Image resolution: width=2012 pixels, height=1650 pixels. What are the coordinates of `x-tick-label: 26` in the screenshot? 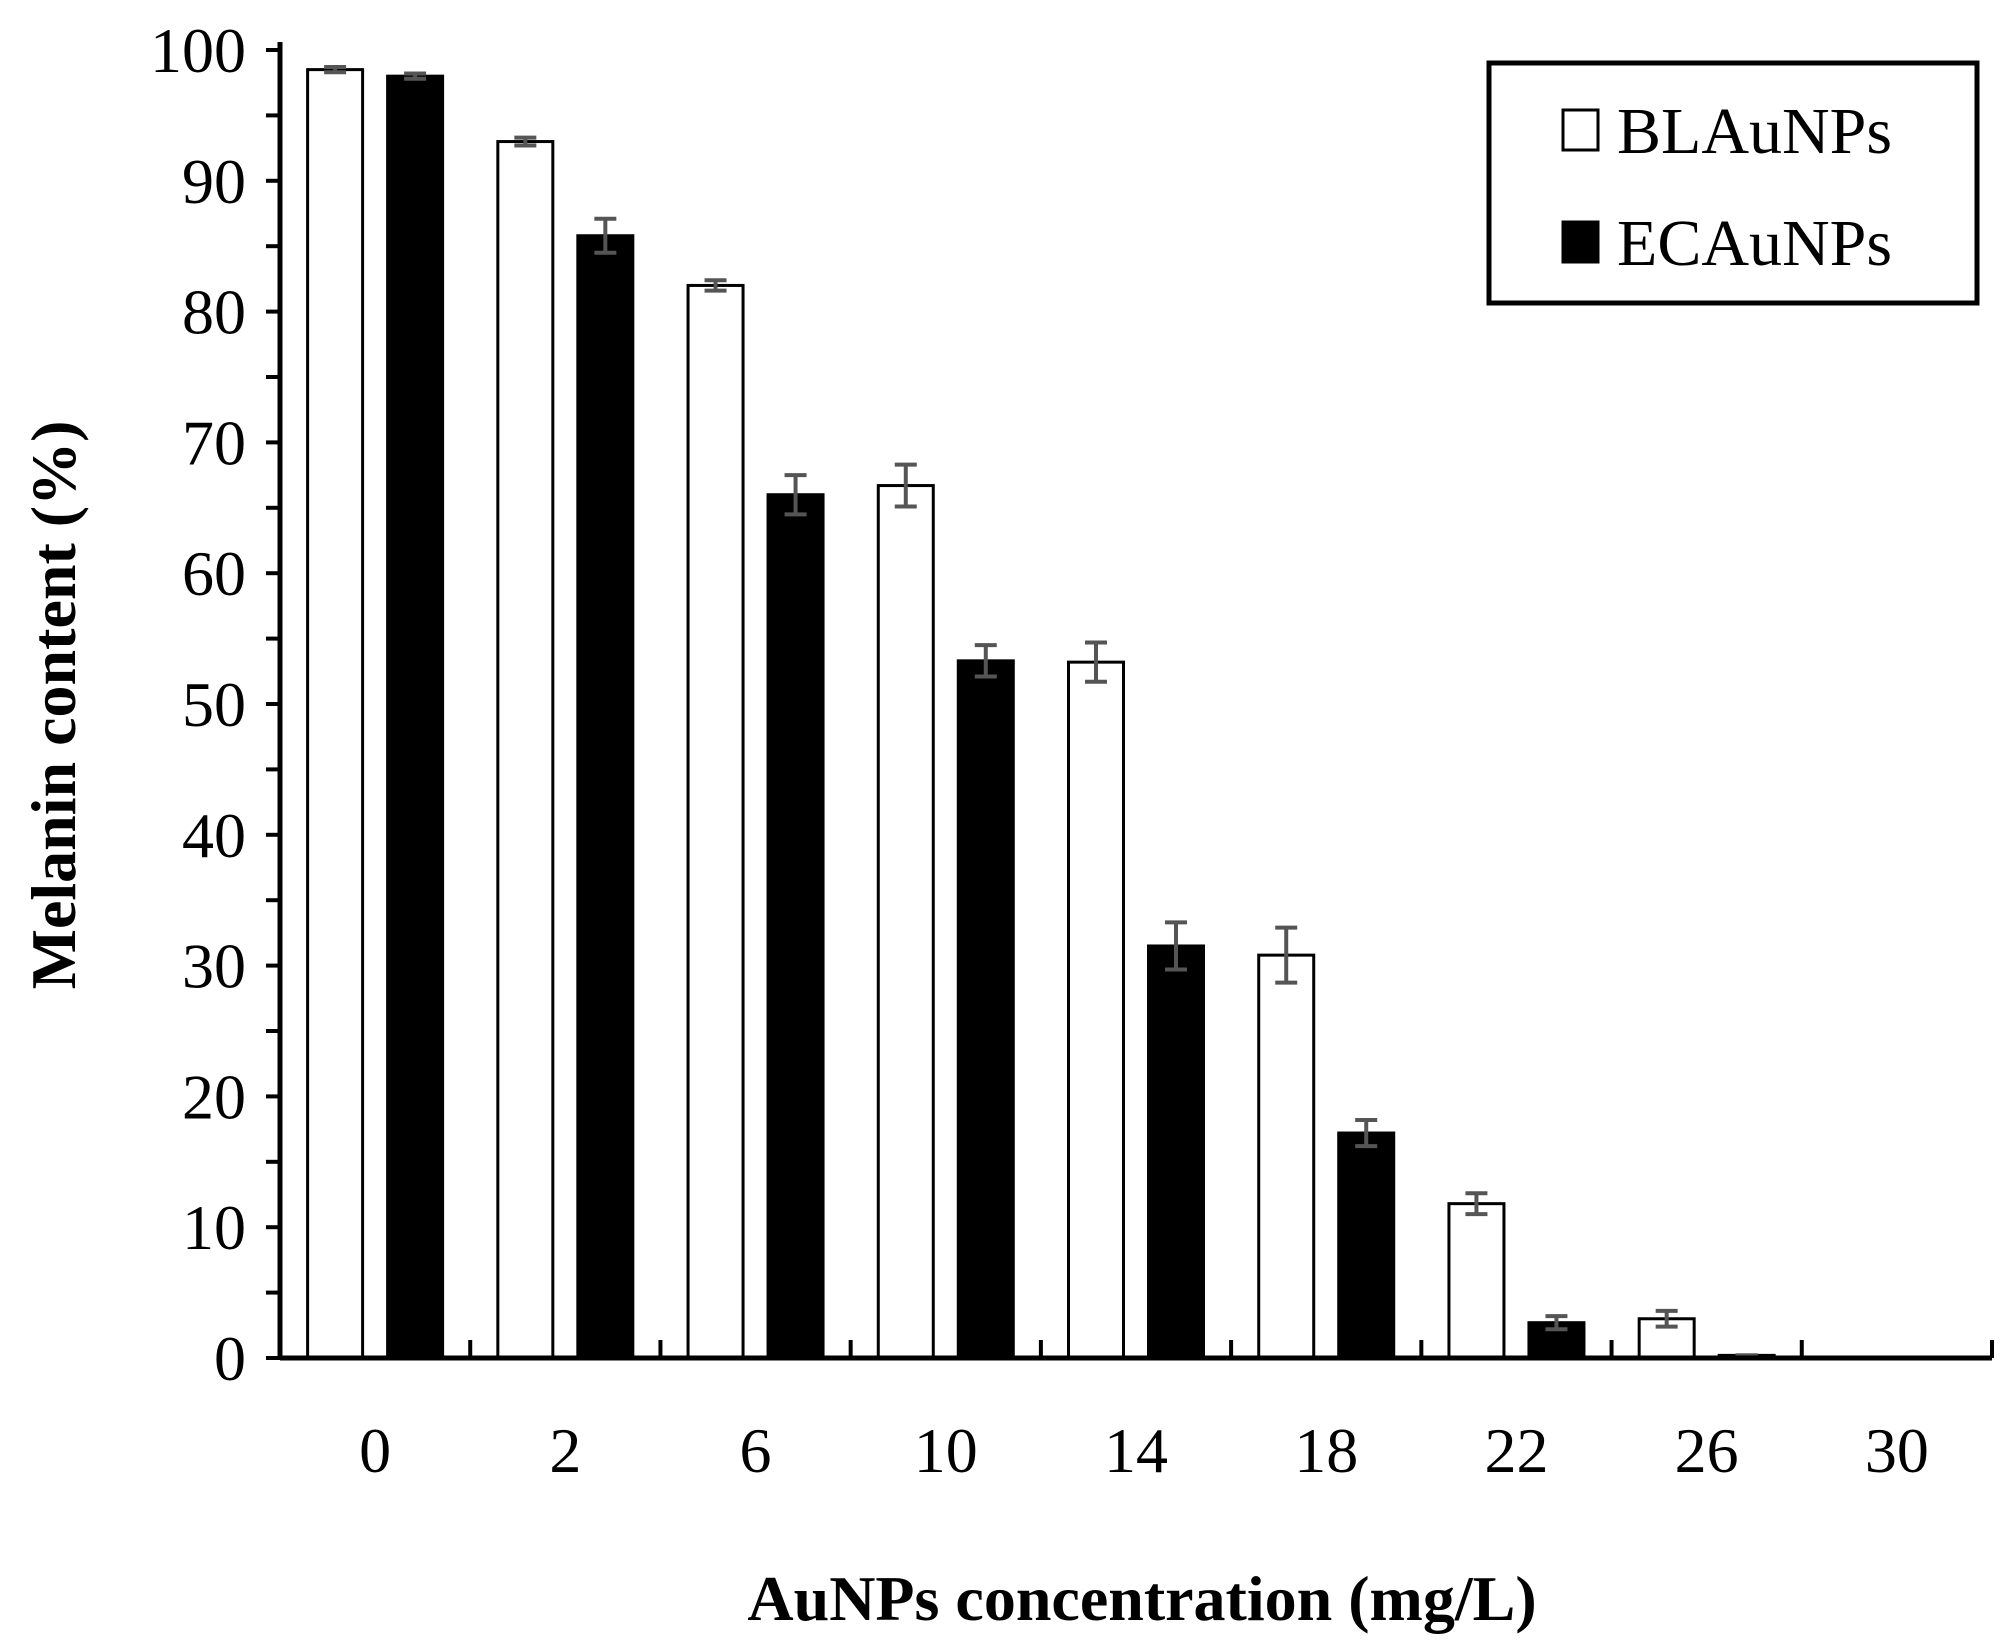 It's located at (1707, 1450).